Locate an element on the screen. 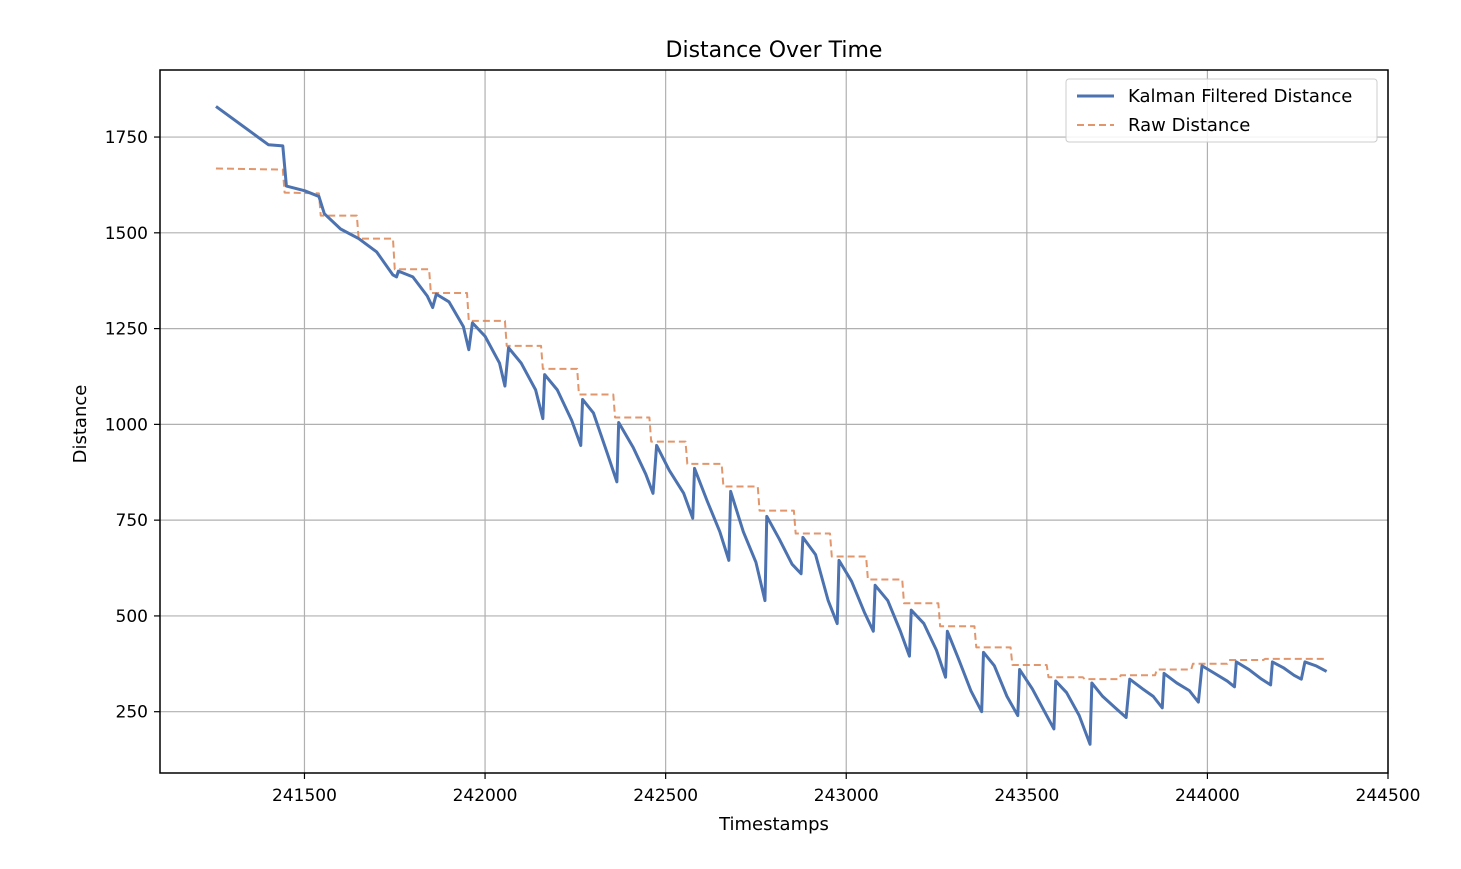 This screenshot has width=1461, height=869. x-tick-label: 241500 is located at coordinates (304, 796).